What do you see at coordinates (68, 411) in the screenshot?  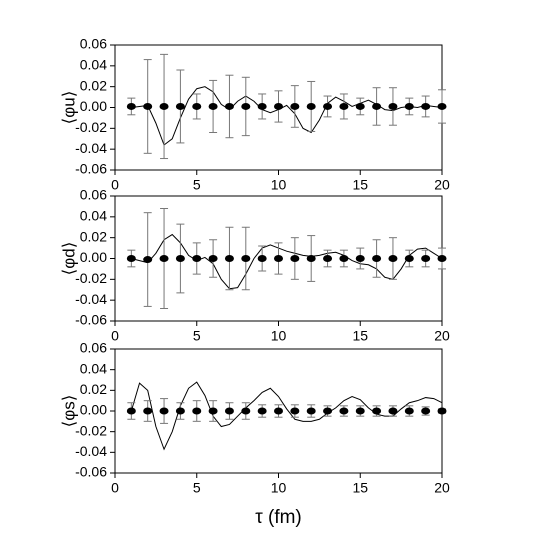 I see `y-axis-label: ⟨φs⟩` at bounding box center [68, 411].